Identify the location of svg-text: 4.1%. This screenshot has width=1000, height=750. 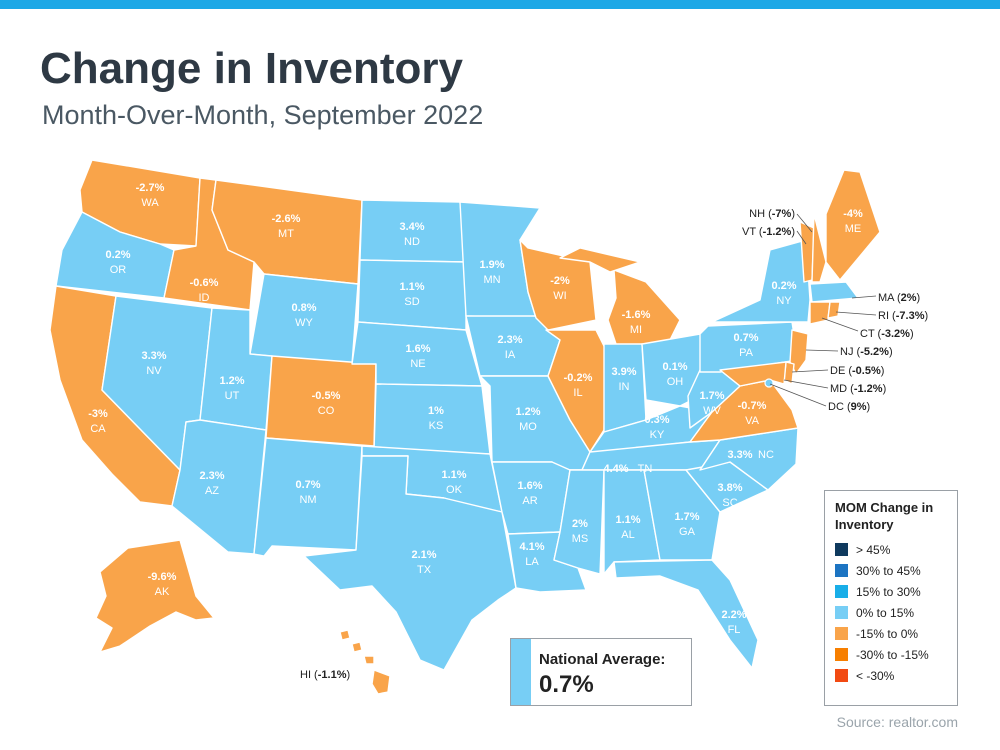
(531, 547).